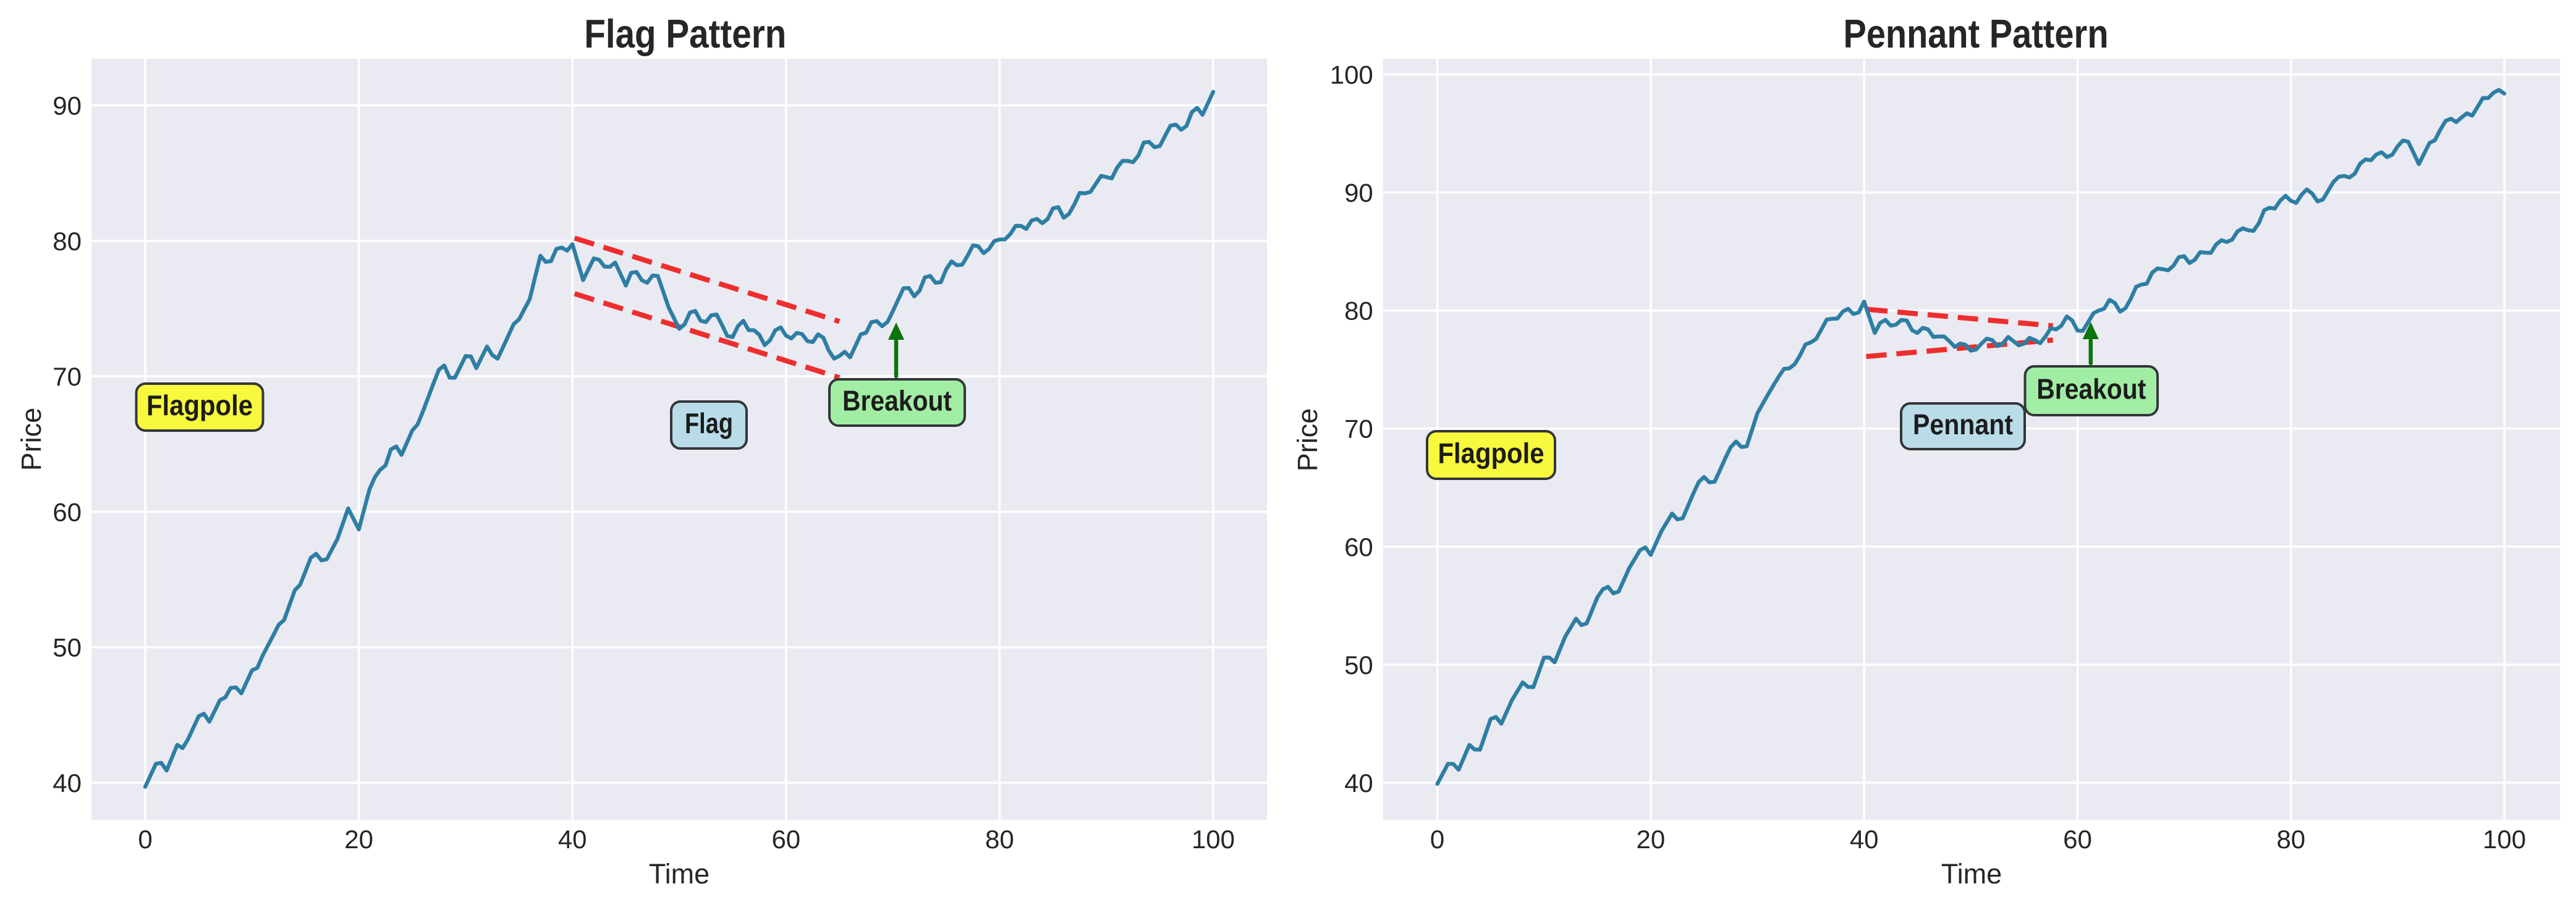 This screenshot has width=2576, height=910. What do you see at coordinates (1976, 33) in the screenshot?
I see `svg-text: Pennant Pattern` at bounding box center [1976, 33].